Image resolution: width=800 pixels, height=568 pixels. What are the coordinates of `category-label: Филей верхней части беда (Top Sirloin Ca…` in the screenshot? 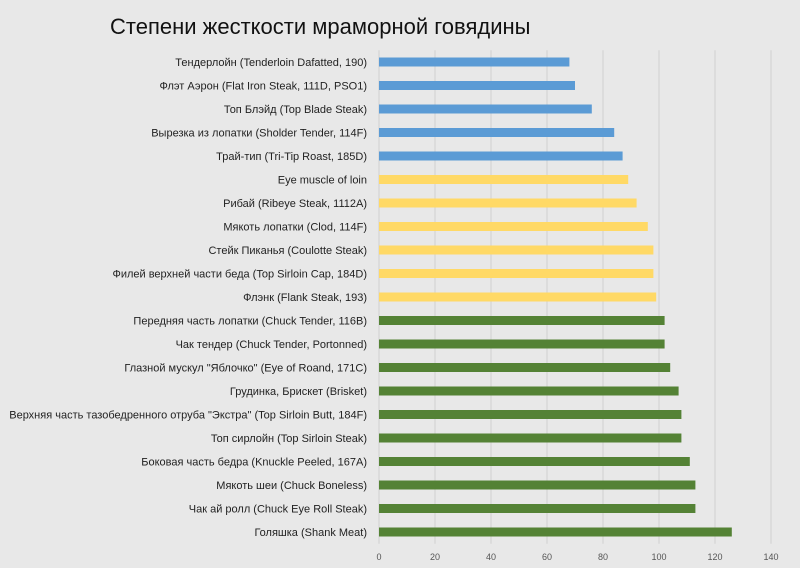 It's located at (239, 275).